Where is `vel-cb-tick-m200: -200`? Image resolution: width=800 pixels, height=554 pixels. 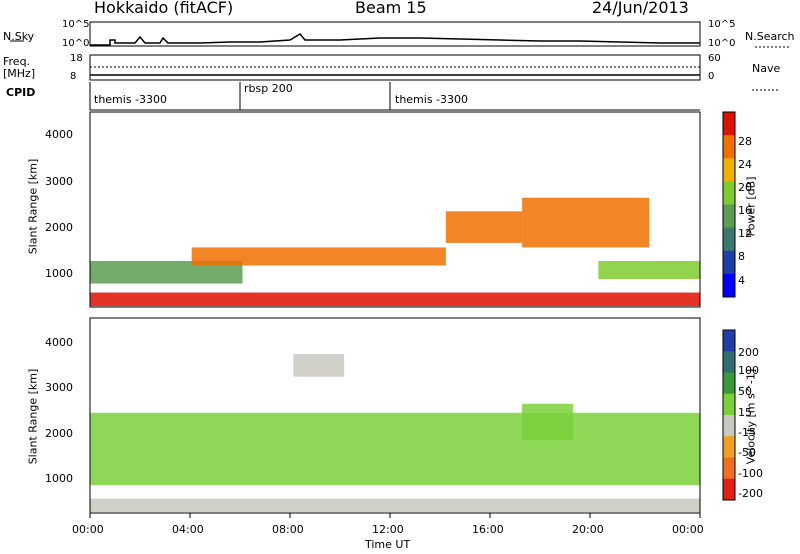 vel-cb-tick-m200: -200 is located at coordinates (750, 493).